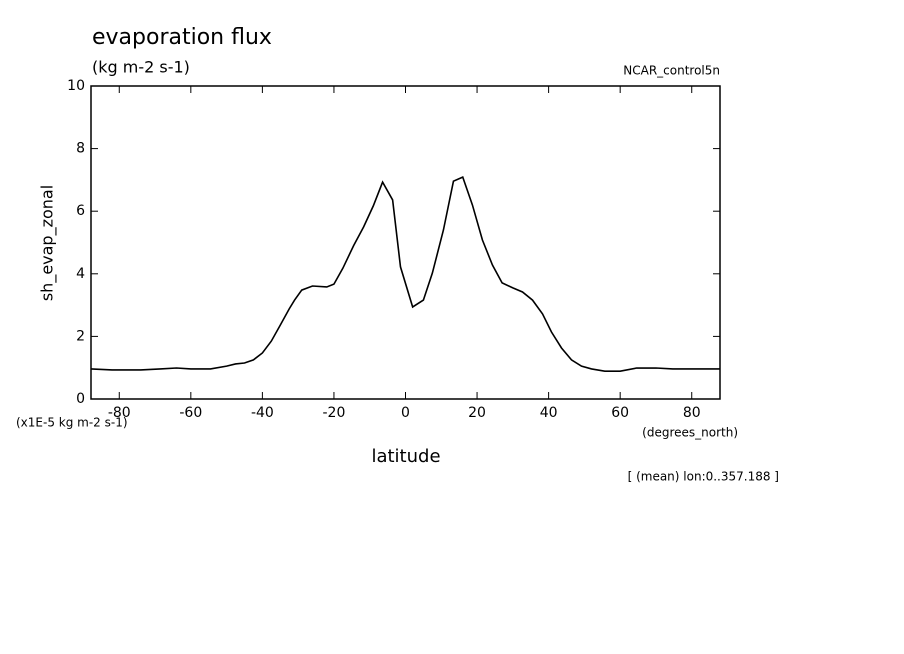  I want to click on y-tick-label: 8, so click(80, 149).